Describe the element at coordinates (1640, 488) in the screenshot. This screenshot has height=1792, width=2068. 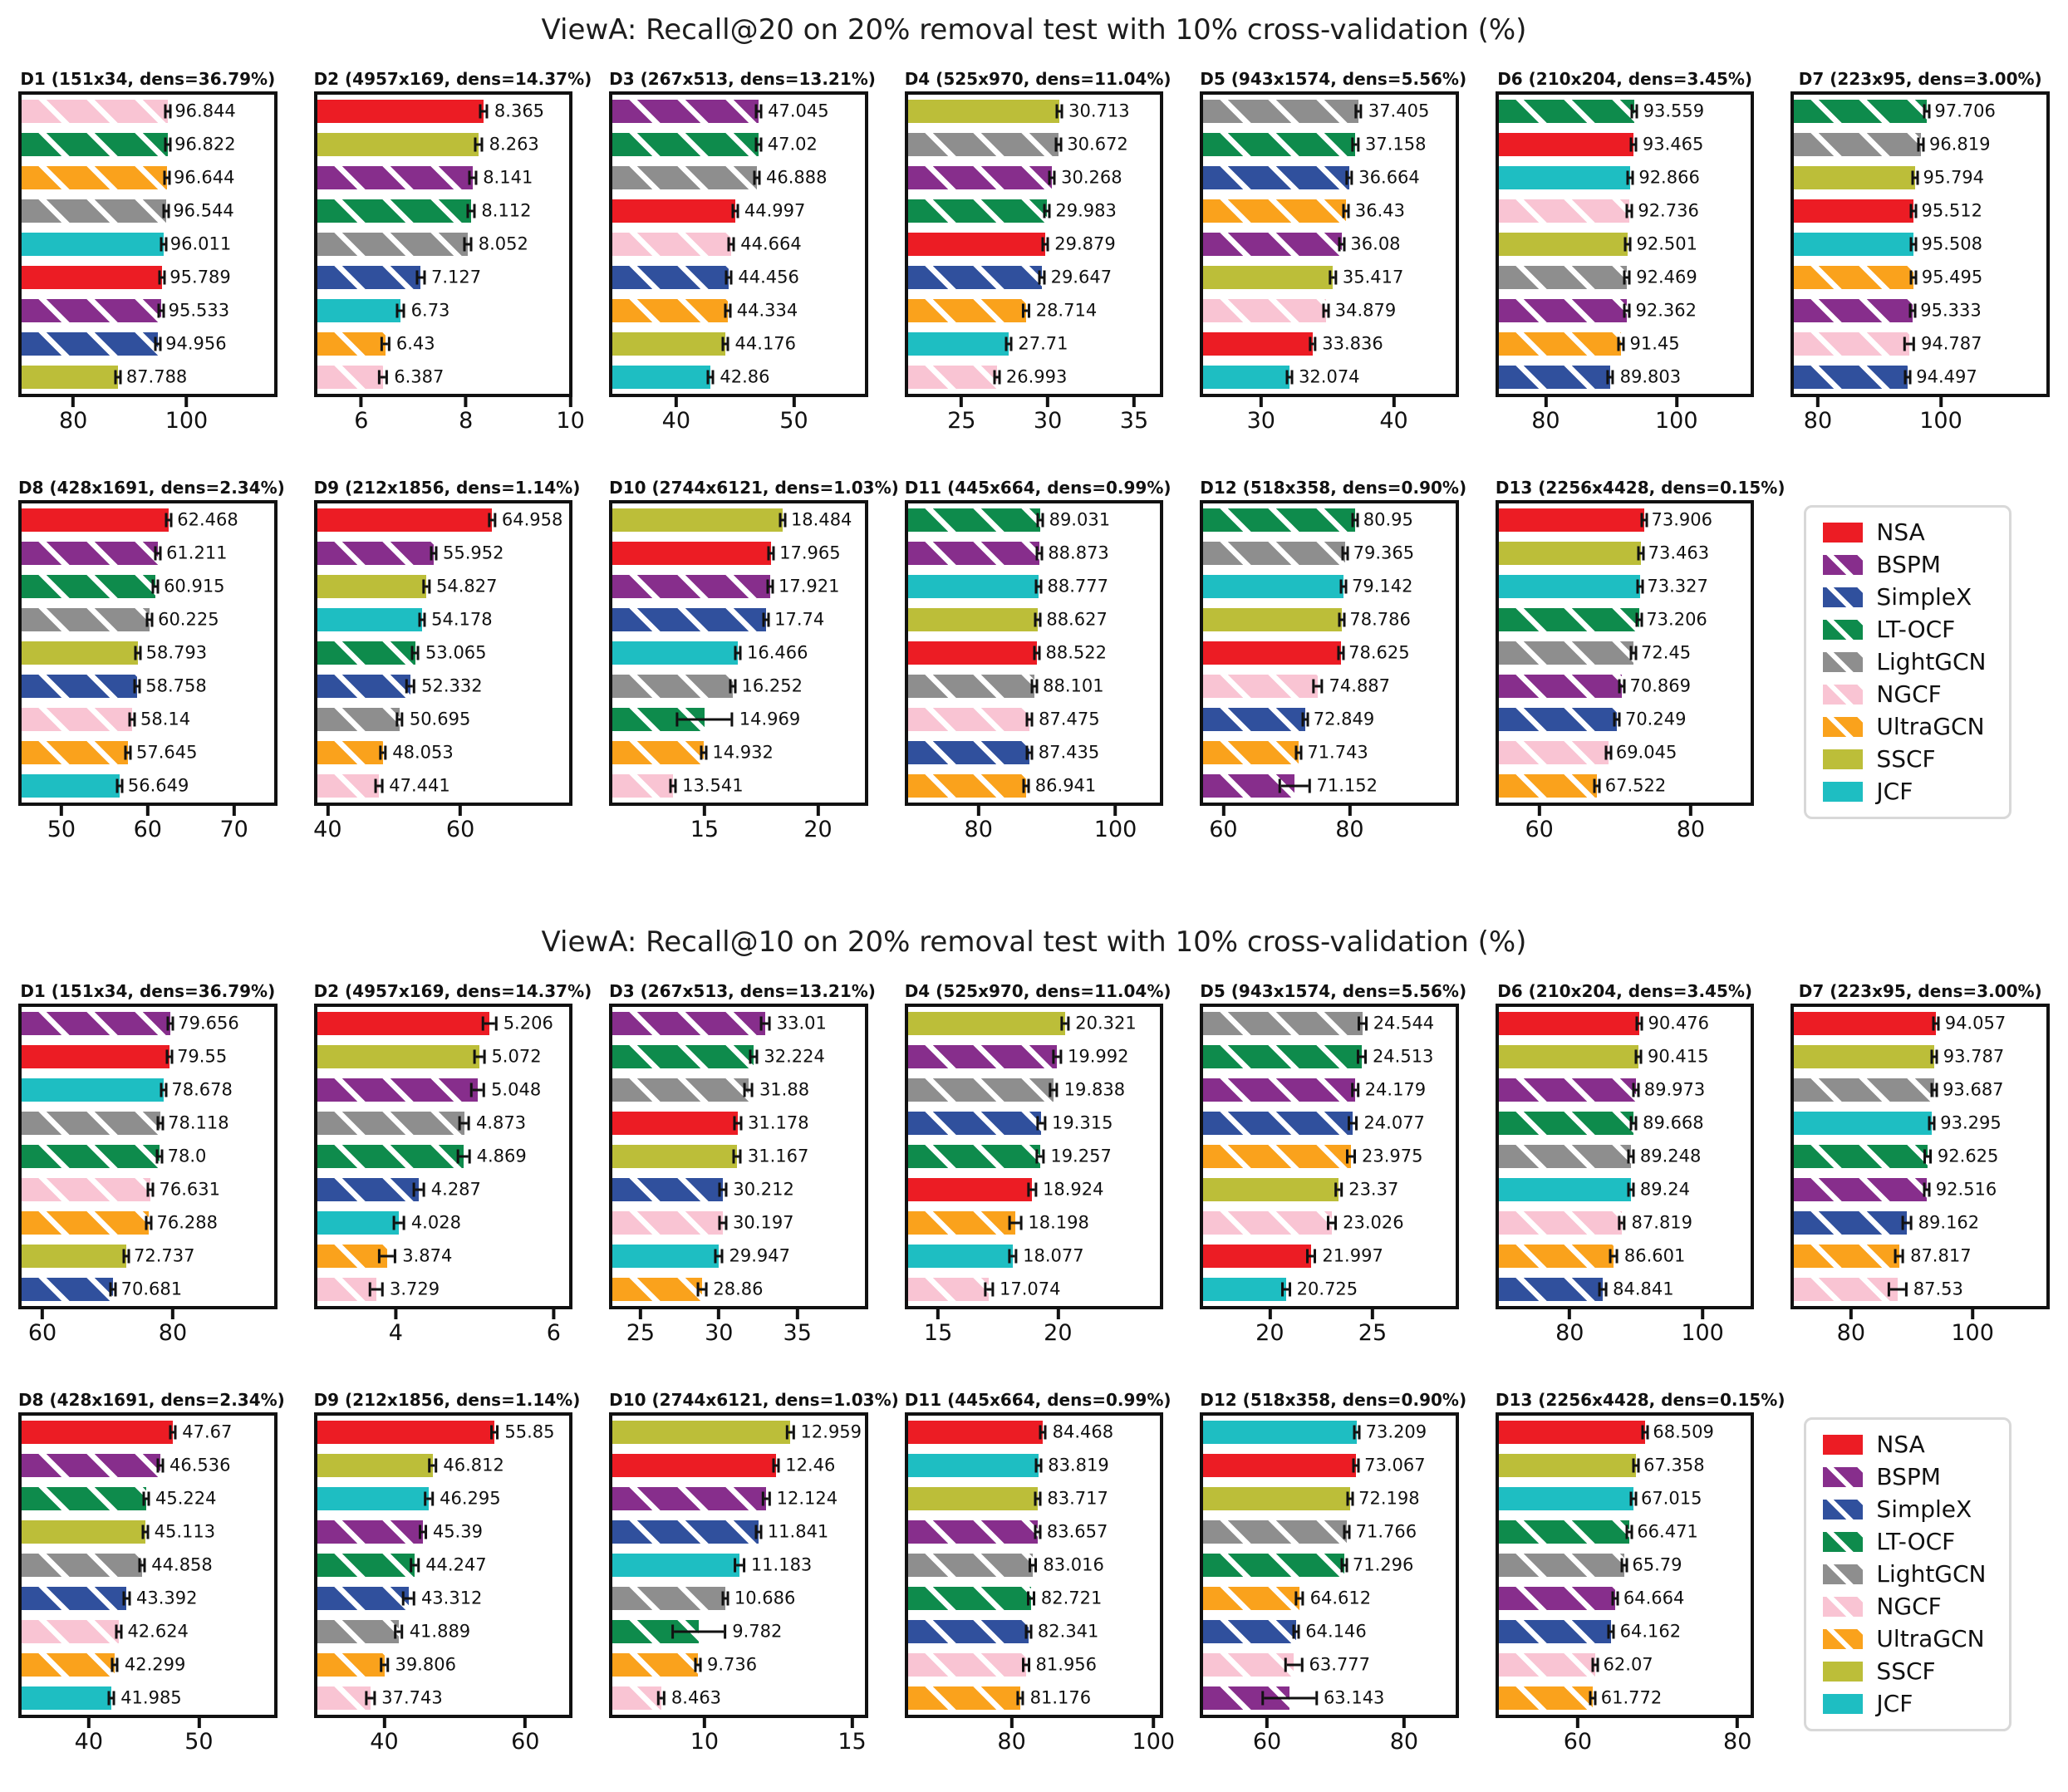
I see `subplot-title: D13 (2256x4428, dens=0.15%)` at that location.